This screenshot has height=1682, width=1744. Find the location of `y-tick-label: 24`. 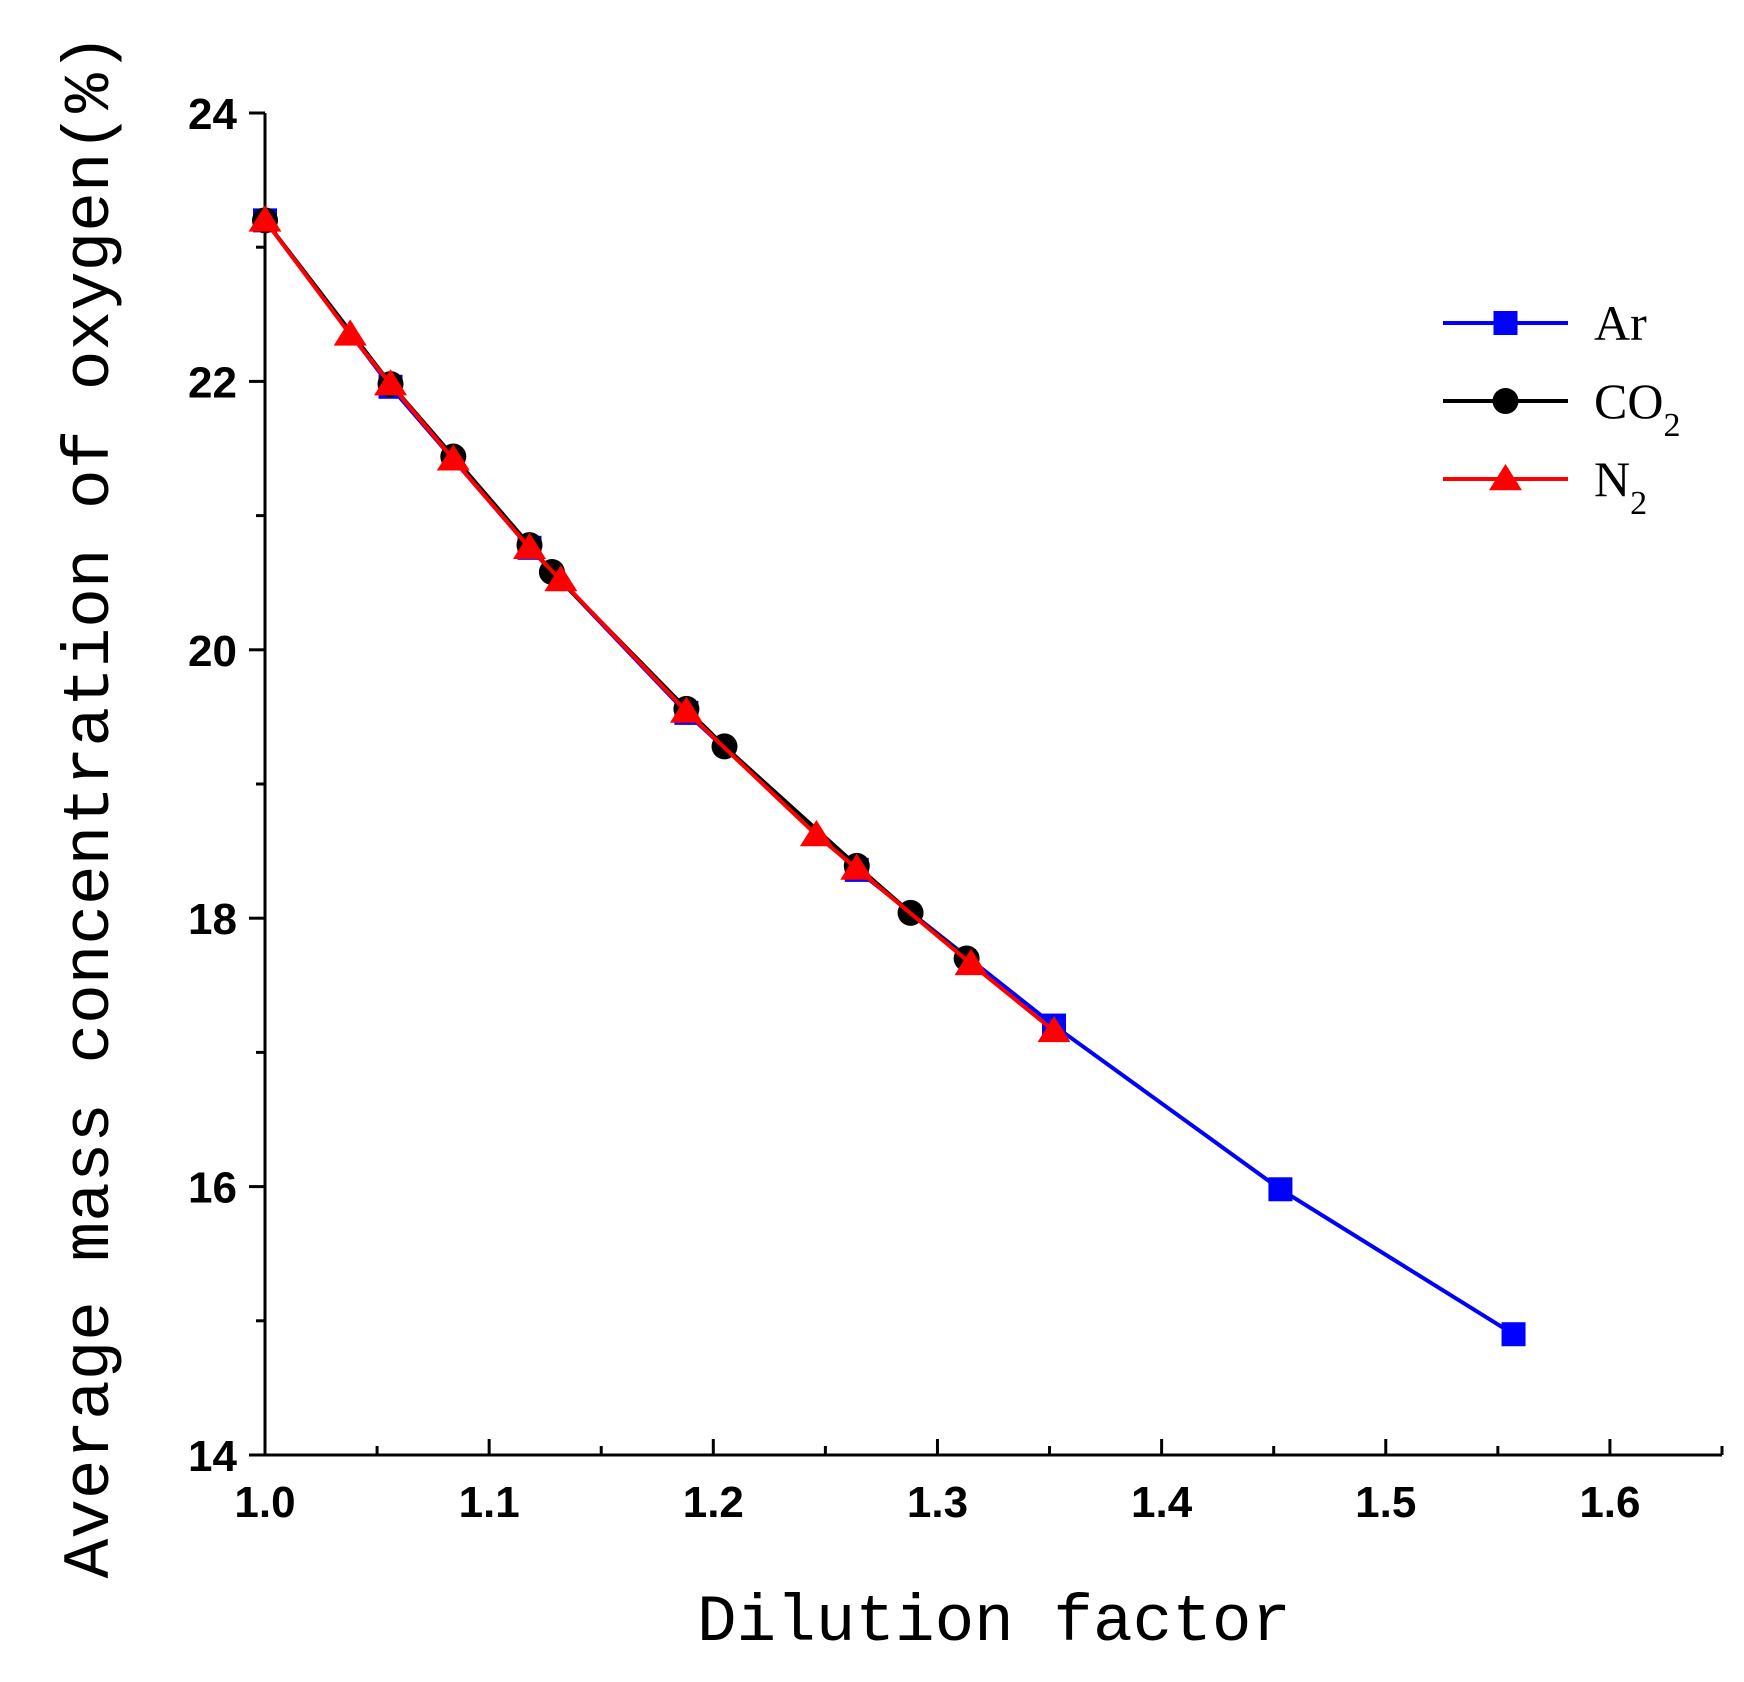

y-tick-label: 24 is located at coordinates (212, 114).